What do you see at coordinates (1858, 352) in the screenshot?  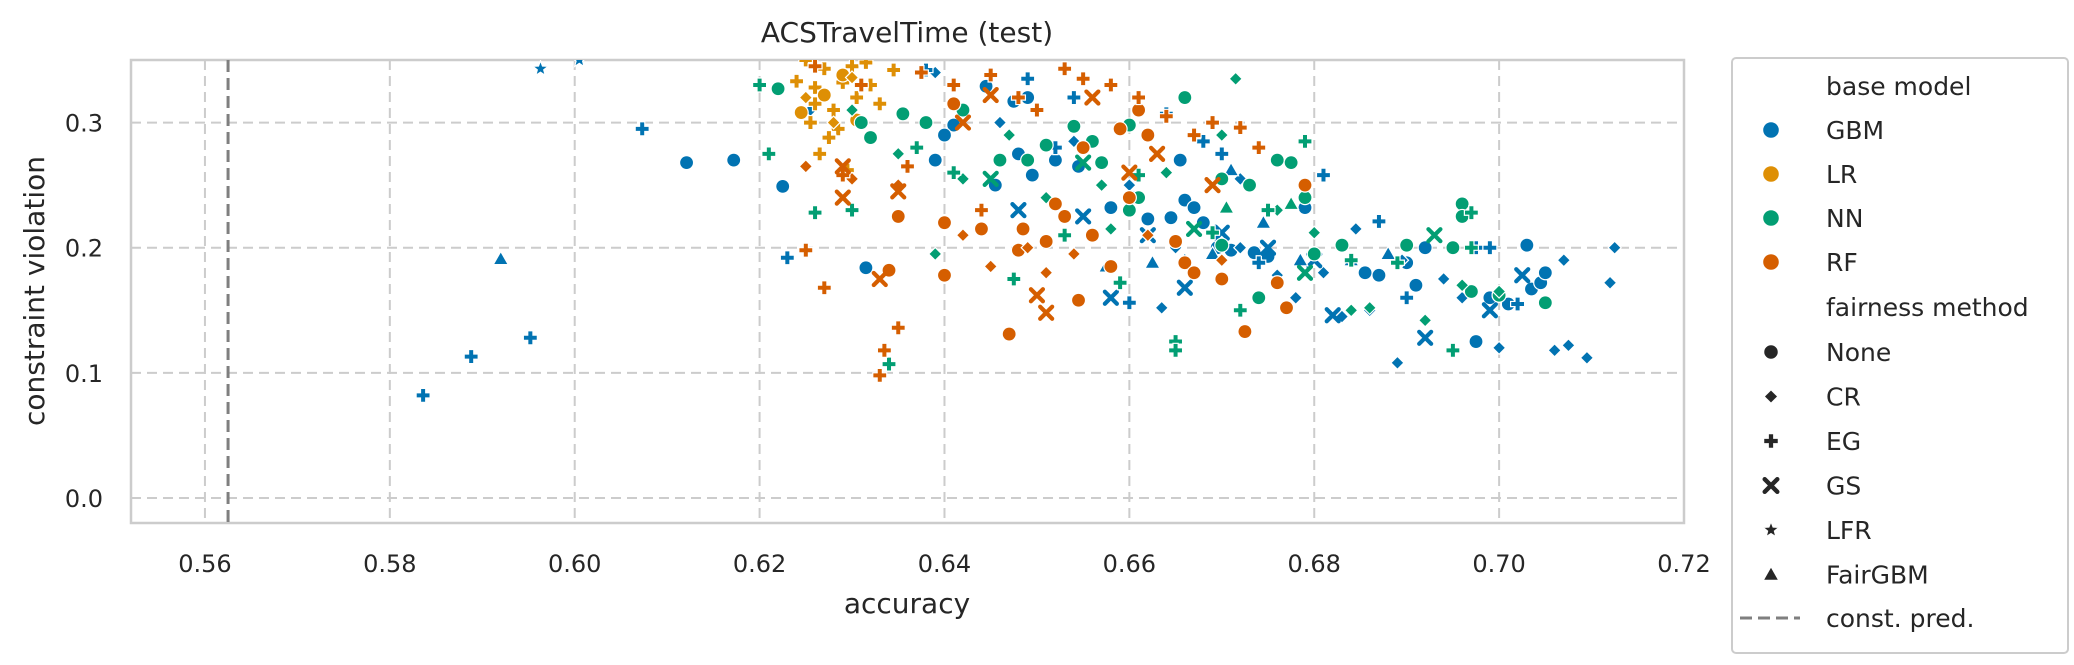 I see `legend-none-label: None` at bounding box center [1858, 352].